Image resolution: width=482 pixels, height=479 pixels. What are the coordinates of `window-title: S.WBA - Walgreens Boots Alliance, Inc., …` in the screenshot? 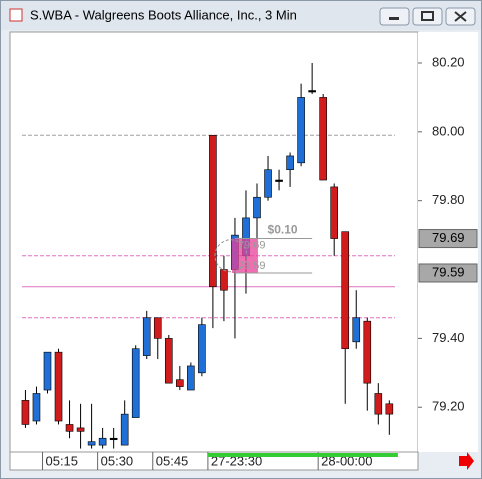 It's located at (163, 14).